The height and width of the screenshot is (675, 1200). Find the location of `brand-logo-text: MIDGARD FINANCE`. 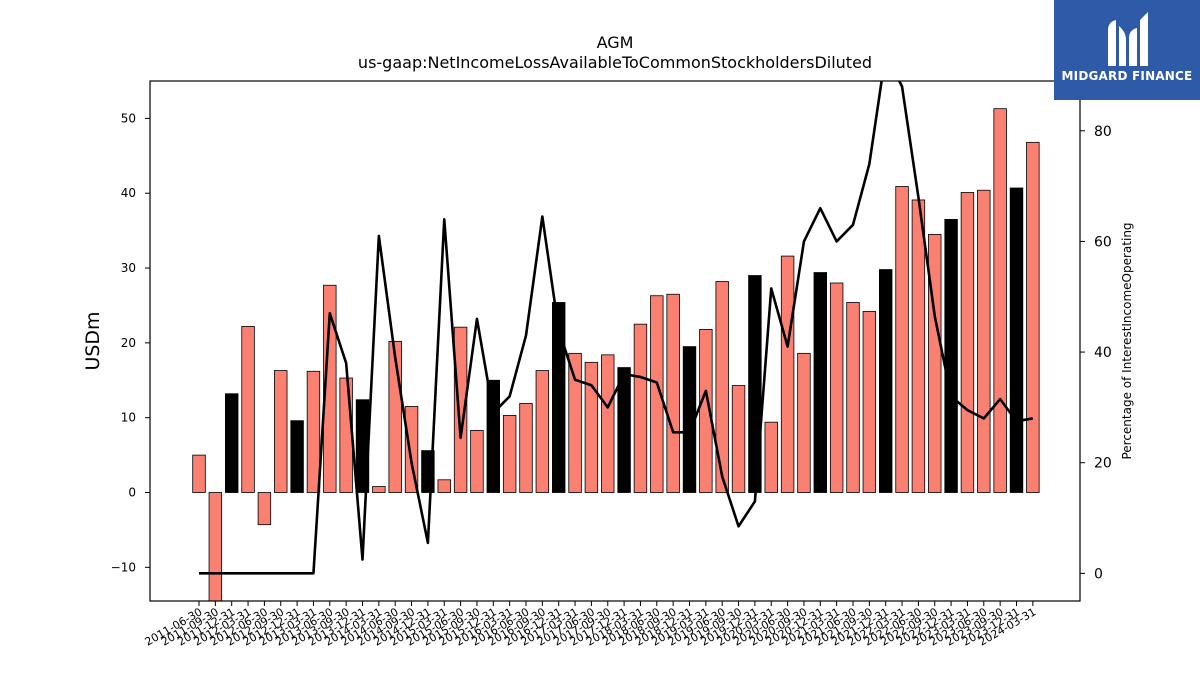

brand-logo-text: MIDGARD FINANCE is located at coordinates (1127, 76).